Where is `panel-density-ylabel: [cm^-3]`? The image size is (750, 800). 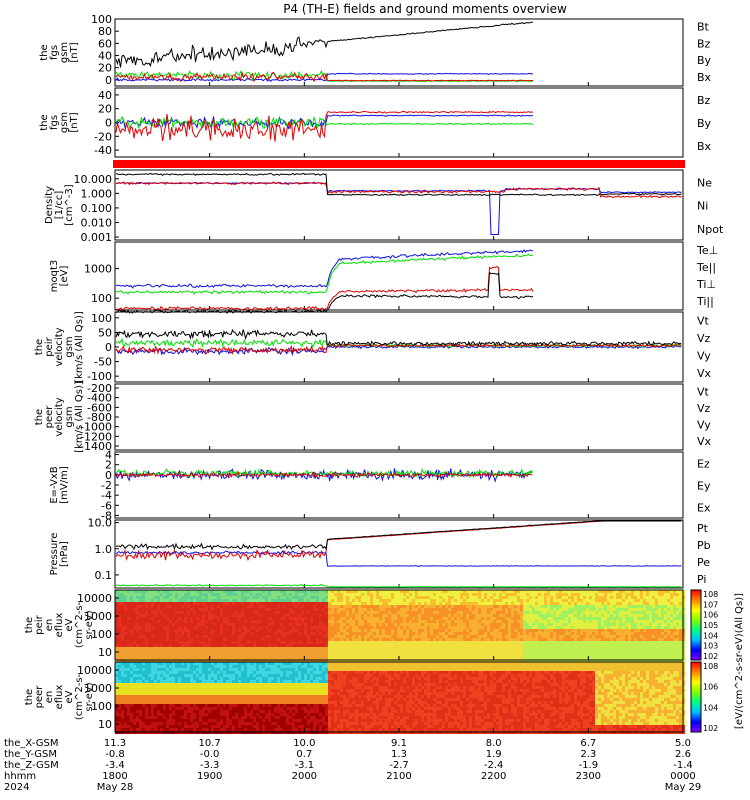
panel-density-ylabel: [cm^-3] is located at coordinates (69, 204).